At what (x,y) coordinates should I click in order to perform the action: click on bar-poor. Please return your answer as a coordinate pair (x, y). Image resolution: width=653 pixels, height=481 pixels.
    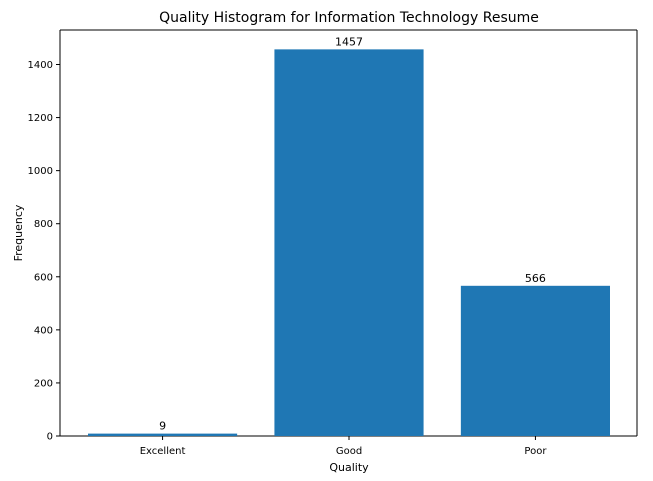
    Looking at the image, I should click on (535, 360).